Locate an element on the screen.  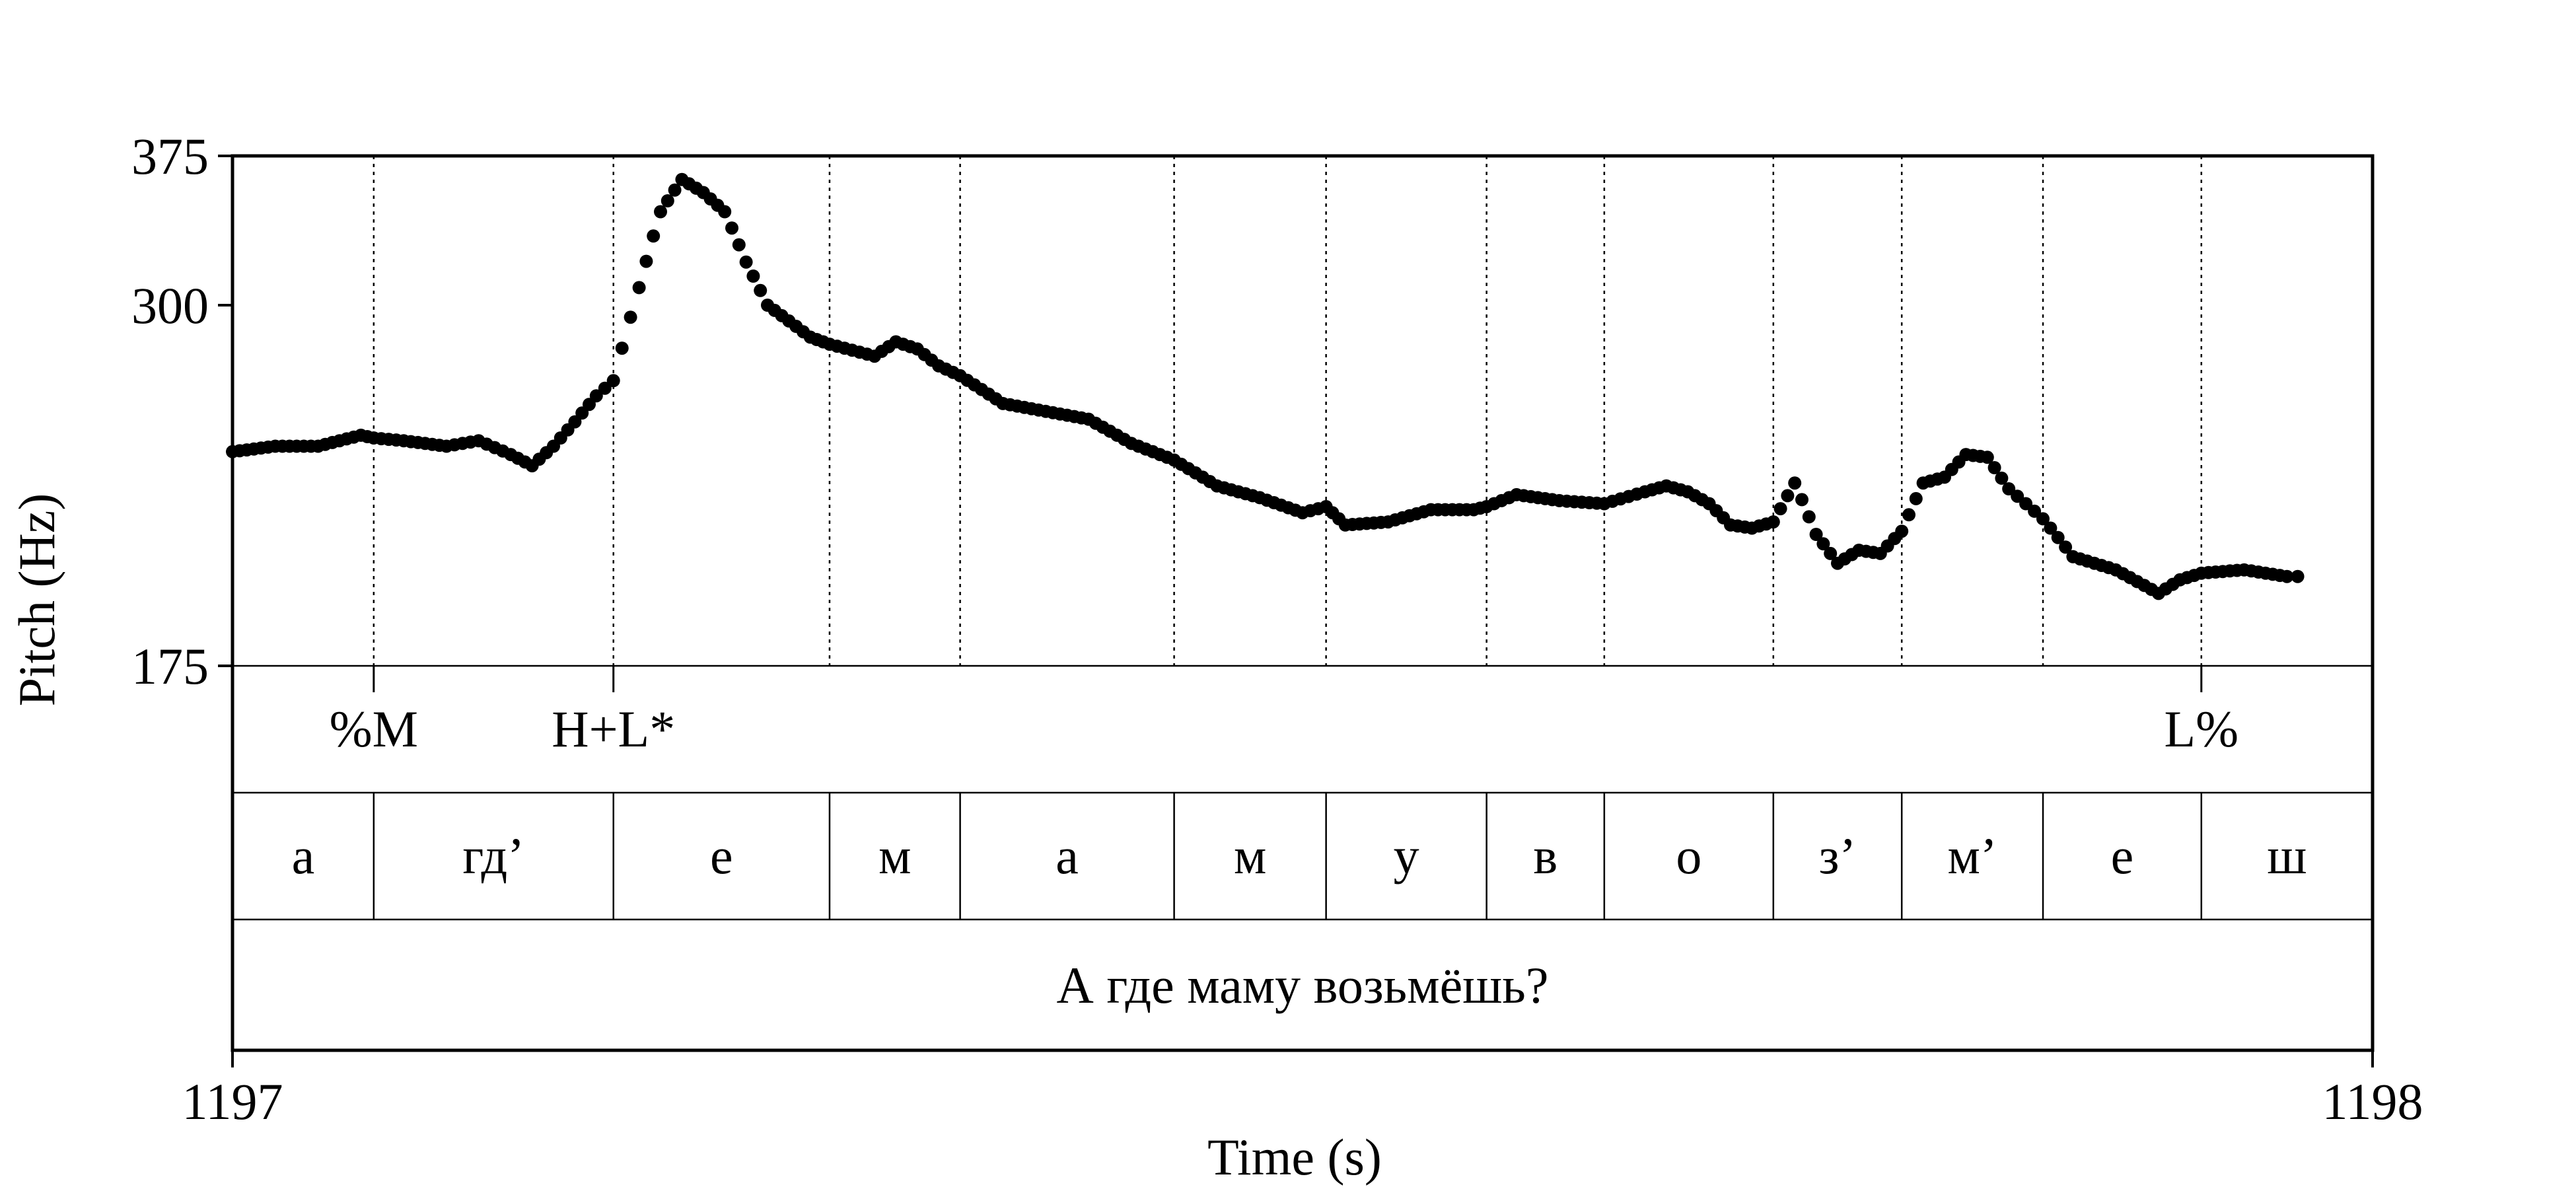
segment-label-12: ш is located at coordinates (2287, 855).